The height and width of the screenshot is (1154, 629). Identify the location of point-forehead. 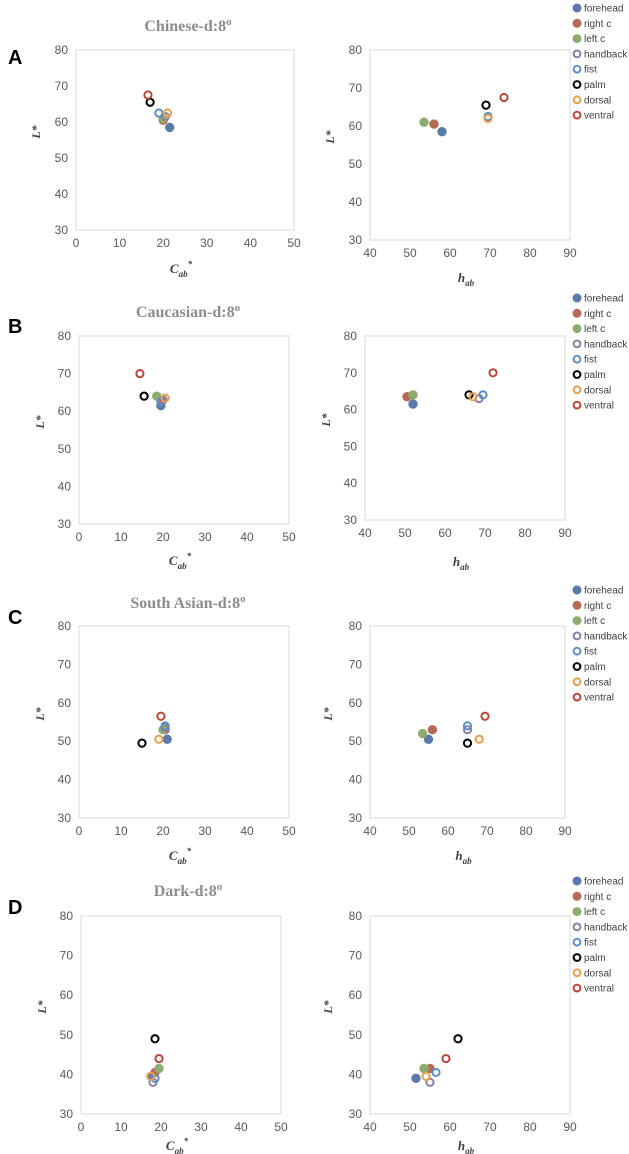
(428, 739).